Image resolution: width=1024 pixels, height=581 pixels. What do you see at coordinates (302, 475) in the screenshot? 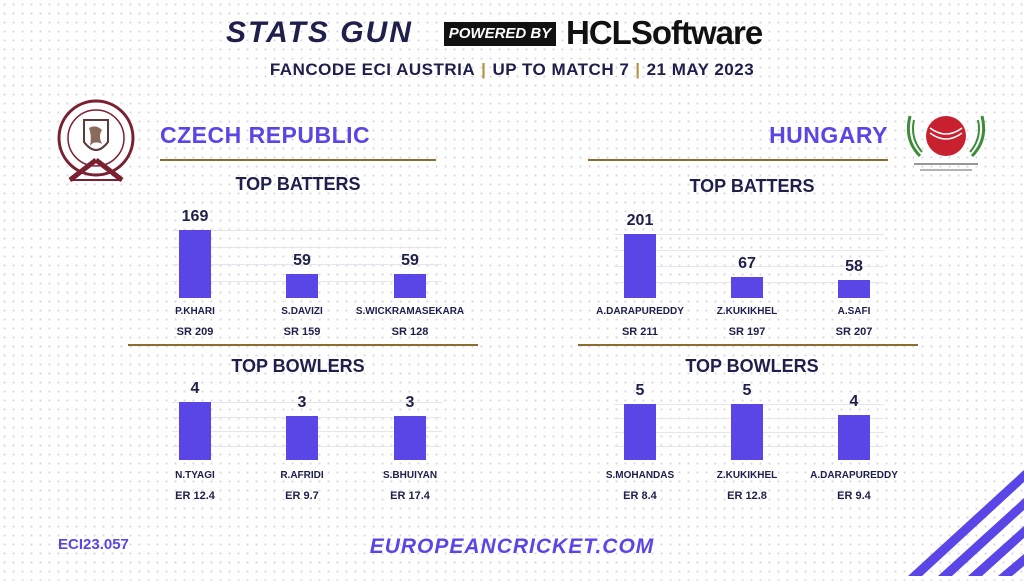
I see `player-name-label: R.AFRIDI` at bounding box center [302, 475].